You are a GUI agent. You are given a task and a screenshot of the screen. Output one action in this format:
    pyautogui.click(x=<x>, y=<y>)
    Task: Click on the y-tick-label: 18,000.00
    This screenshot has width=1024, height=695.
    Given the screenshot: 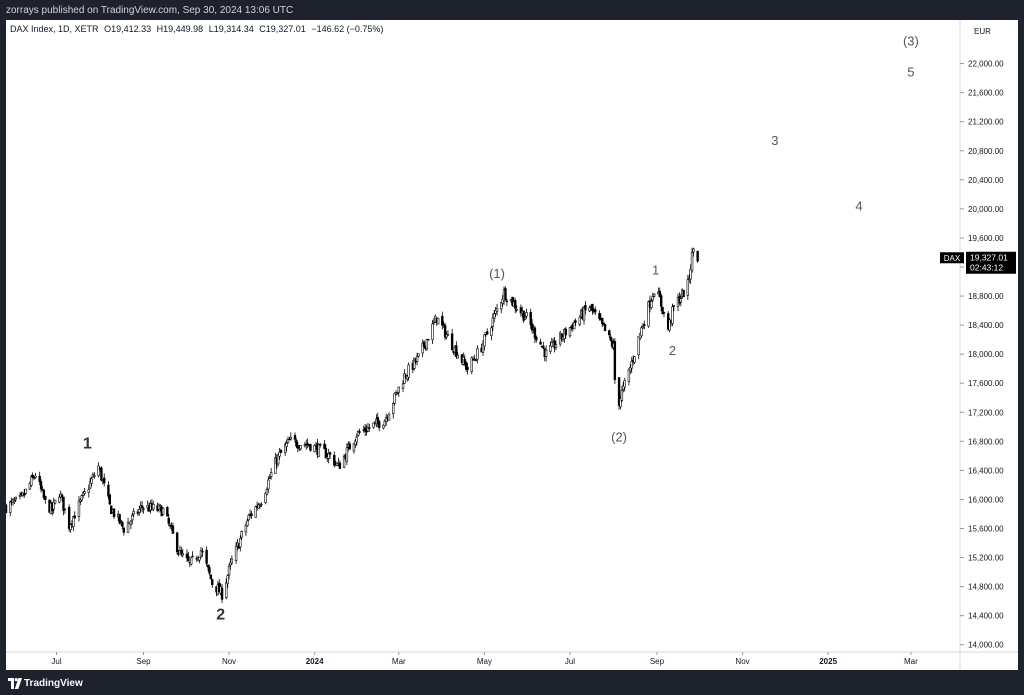 What is the action you would take?
    pyautogui.click(x=986, y=354)
    